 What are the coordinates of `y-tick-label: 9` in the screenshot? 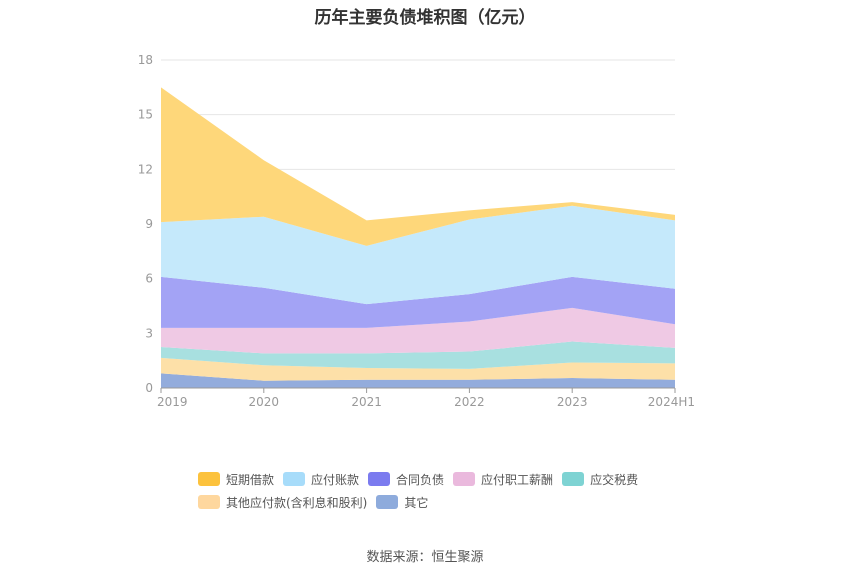 It's located at (149, 224).